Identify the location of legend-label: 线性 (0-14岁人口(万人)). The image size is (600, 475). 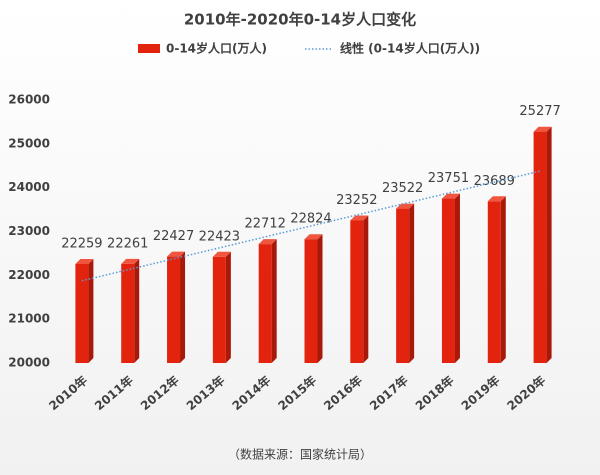
(410, 48).